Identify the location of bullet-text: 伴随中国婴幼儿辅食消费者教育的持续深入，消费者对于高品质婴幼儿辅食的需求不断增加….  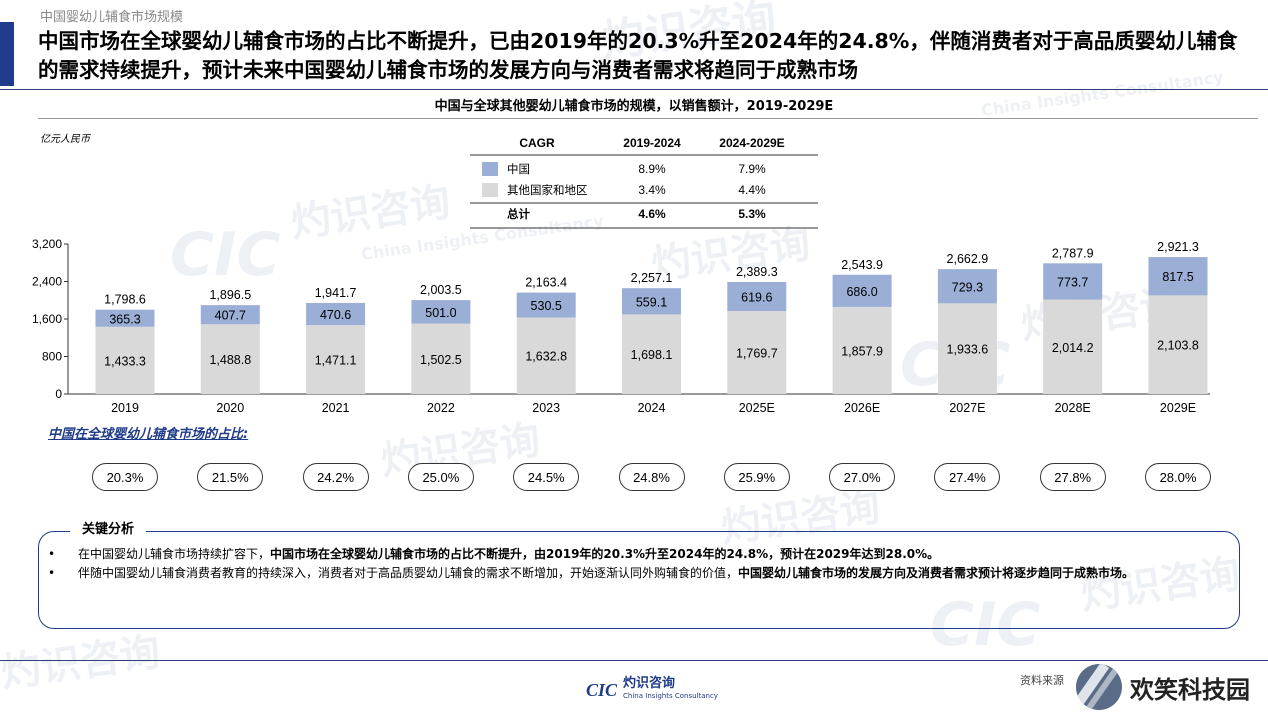
(408, 573).